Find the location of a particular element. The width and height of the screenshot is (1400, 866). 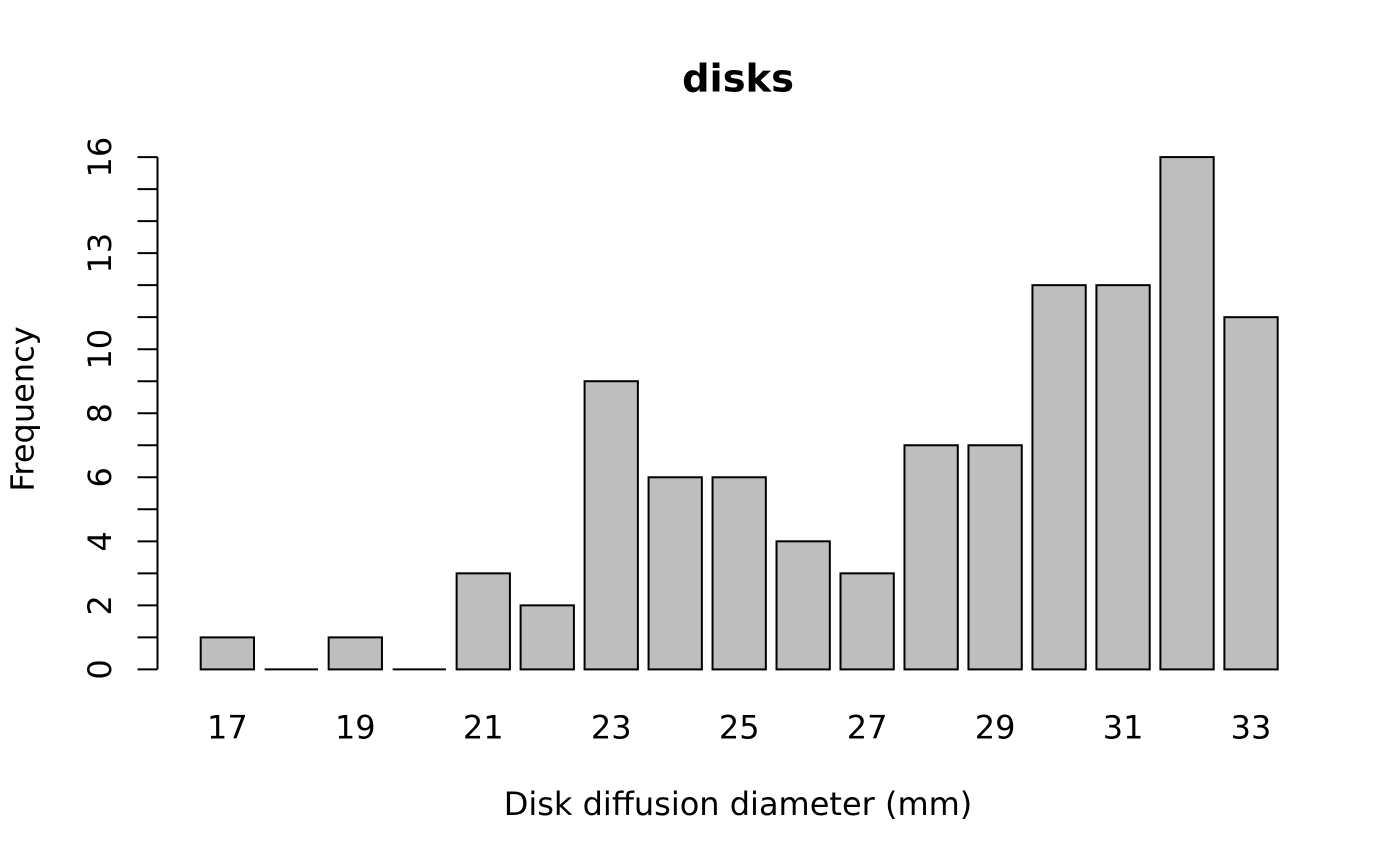

x-tick-label-31: 31 is located at coordinates (1123, 728).